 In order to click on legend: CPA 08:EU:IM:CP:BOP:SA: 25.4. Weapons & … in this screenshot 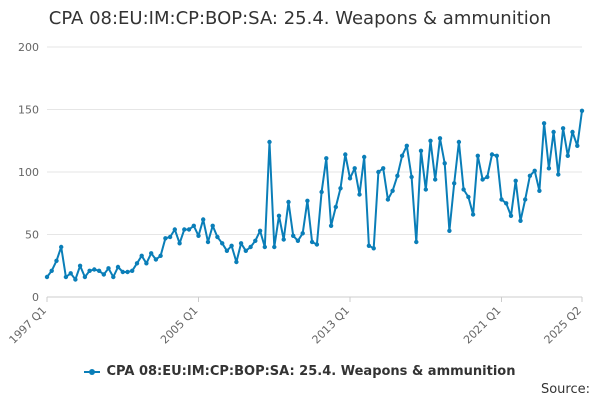, I will do `click(300, 371)`.